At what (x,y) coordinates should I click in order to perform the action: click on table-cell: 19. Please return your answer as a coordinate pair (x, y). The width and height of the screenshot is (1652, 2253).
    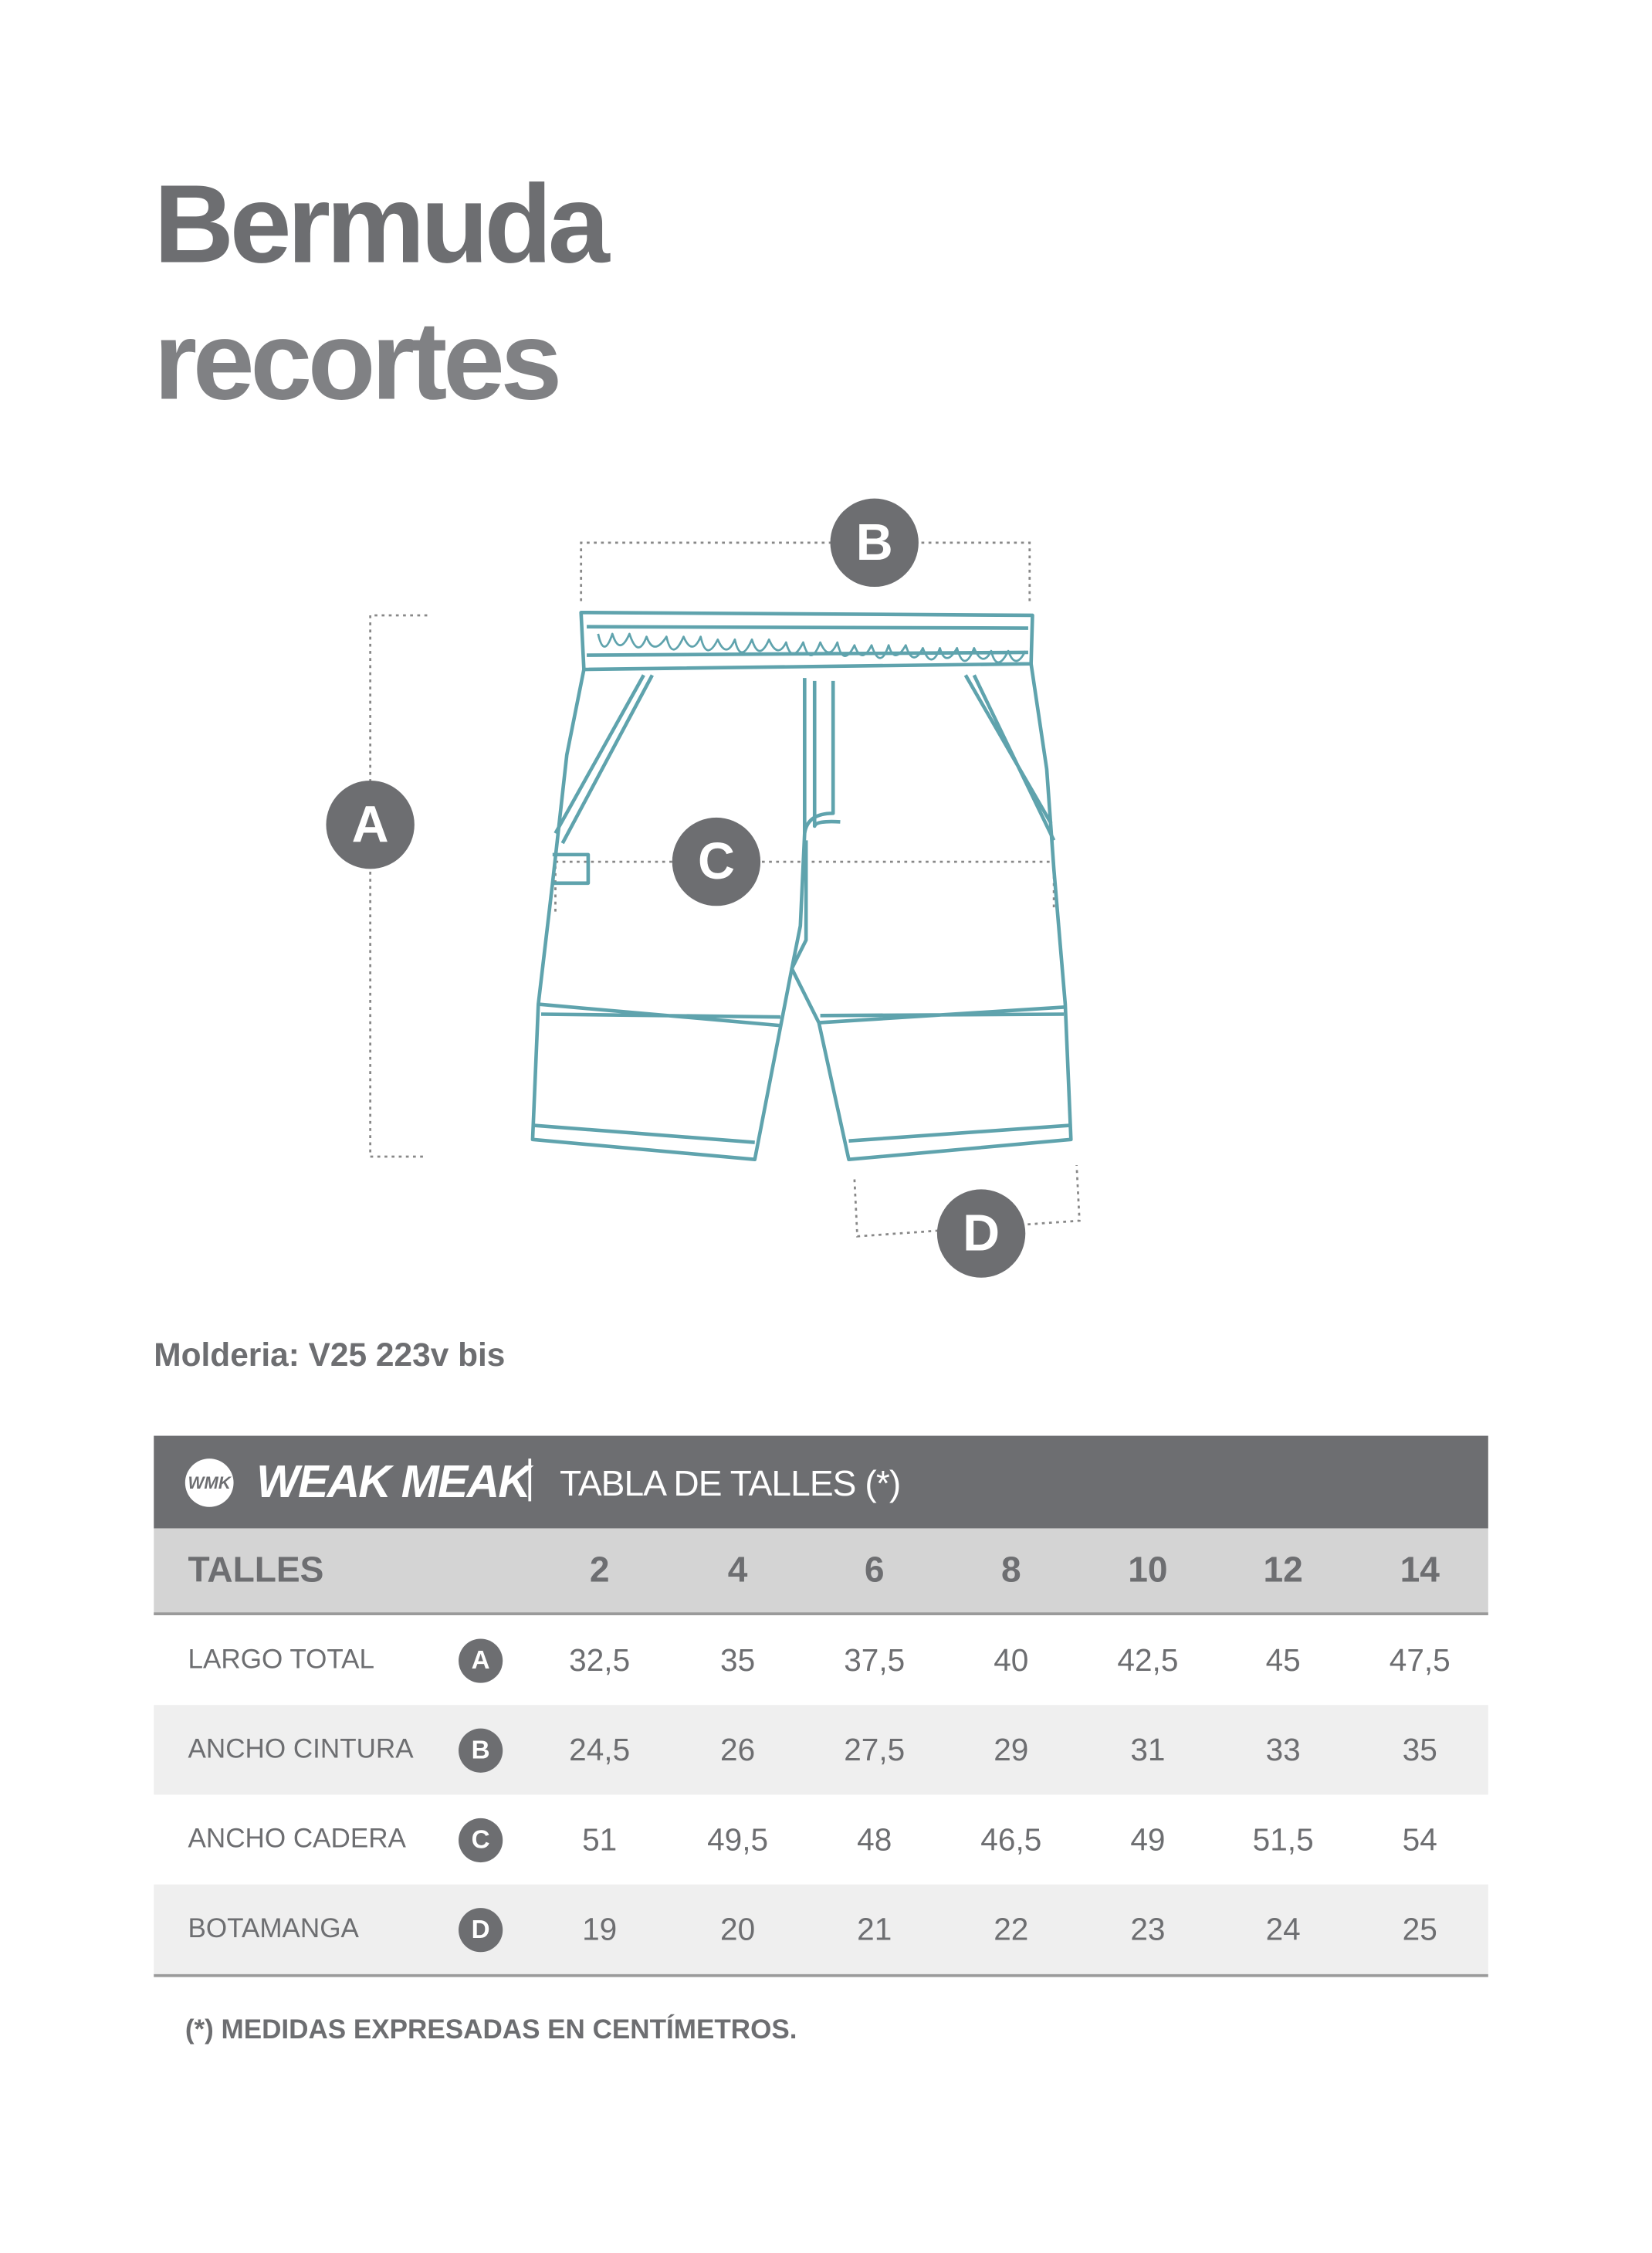
    Looking at the image, I should click on (600, 1928).